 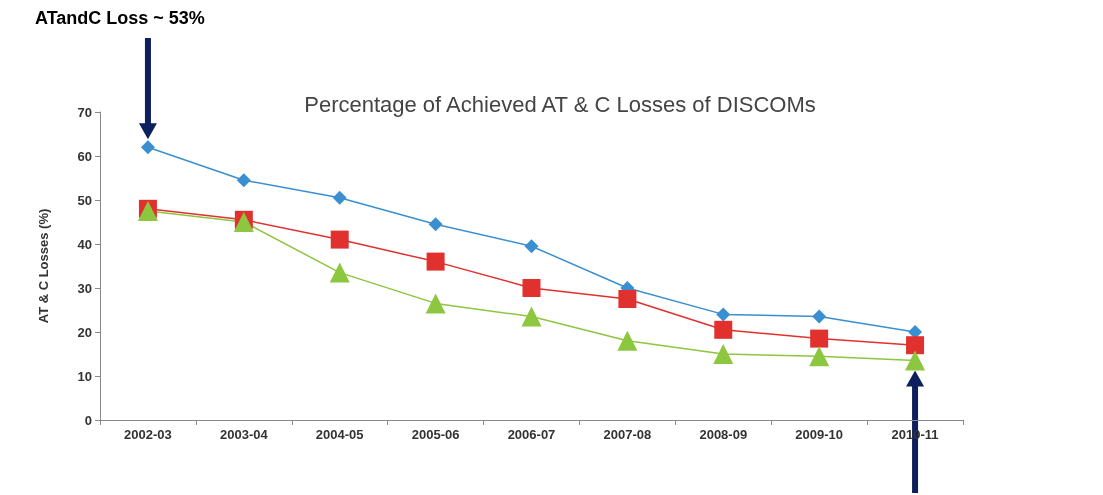 What do you see at coordinates (339, 434) in the screenshot?
I see `x-tick-label: 2004-05` at bounding box center [339, 434].